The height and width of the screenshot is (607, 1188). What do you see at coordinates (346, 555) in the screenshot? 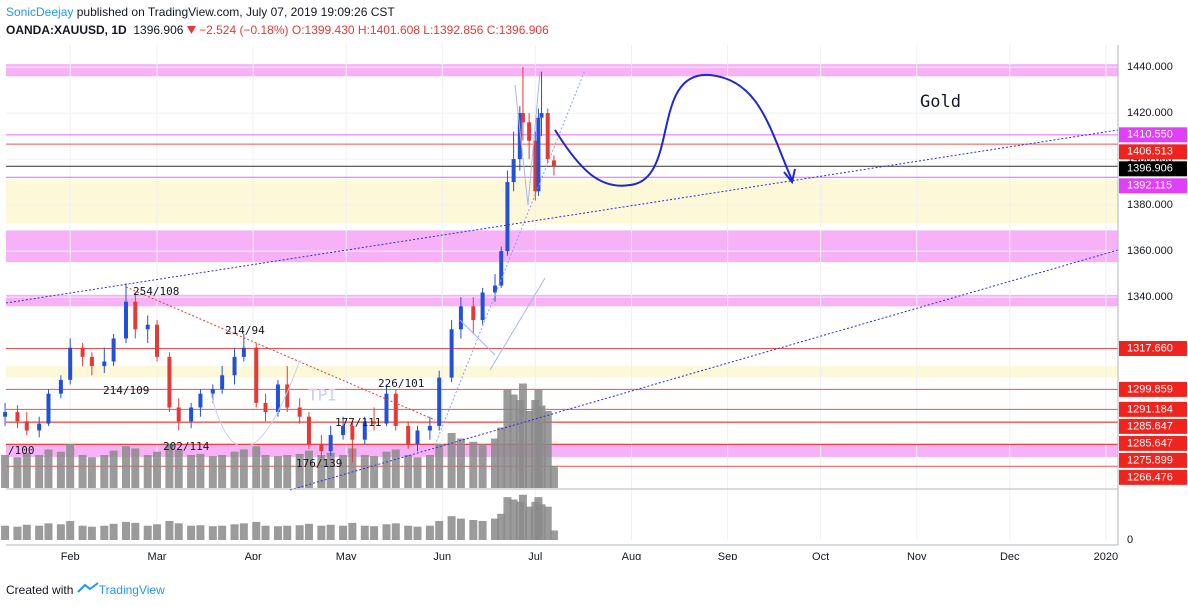
I see `x-tick-label: May` at bounding box center [346, 555].